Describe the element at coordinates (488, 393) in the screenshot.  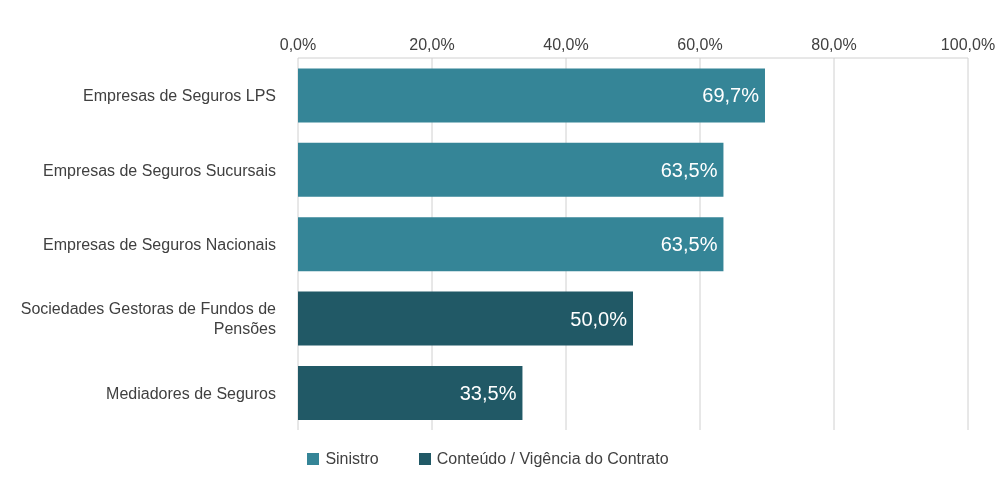
I see `data-label: 33,5%` at that location.